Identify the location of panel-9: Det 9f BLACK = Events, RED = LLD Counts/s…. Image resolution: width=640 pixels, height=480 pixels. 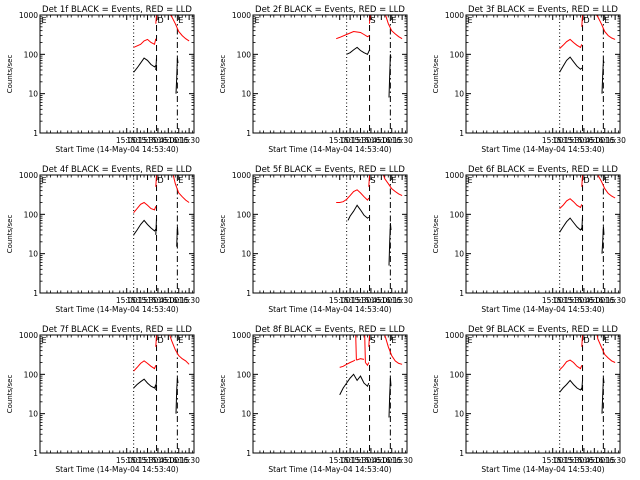
(529, 399).